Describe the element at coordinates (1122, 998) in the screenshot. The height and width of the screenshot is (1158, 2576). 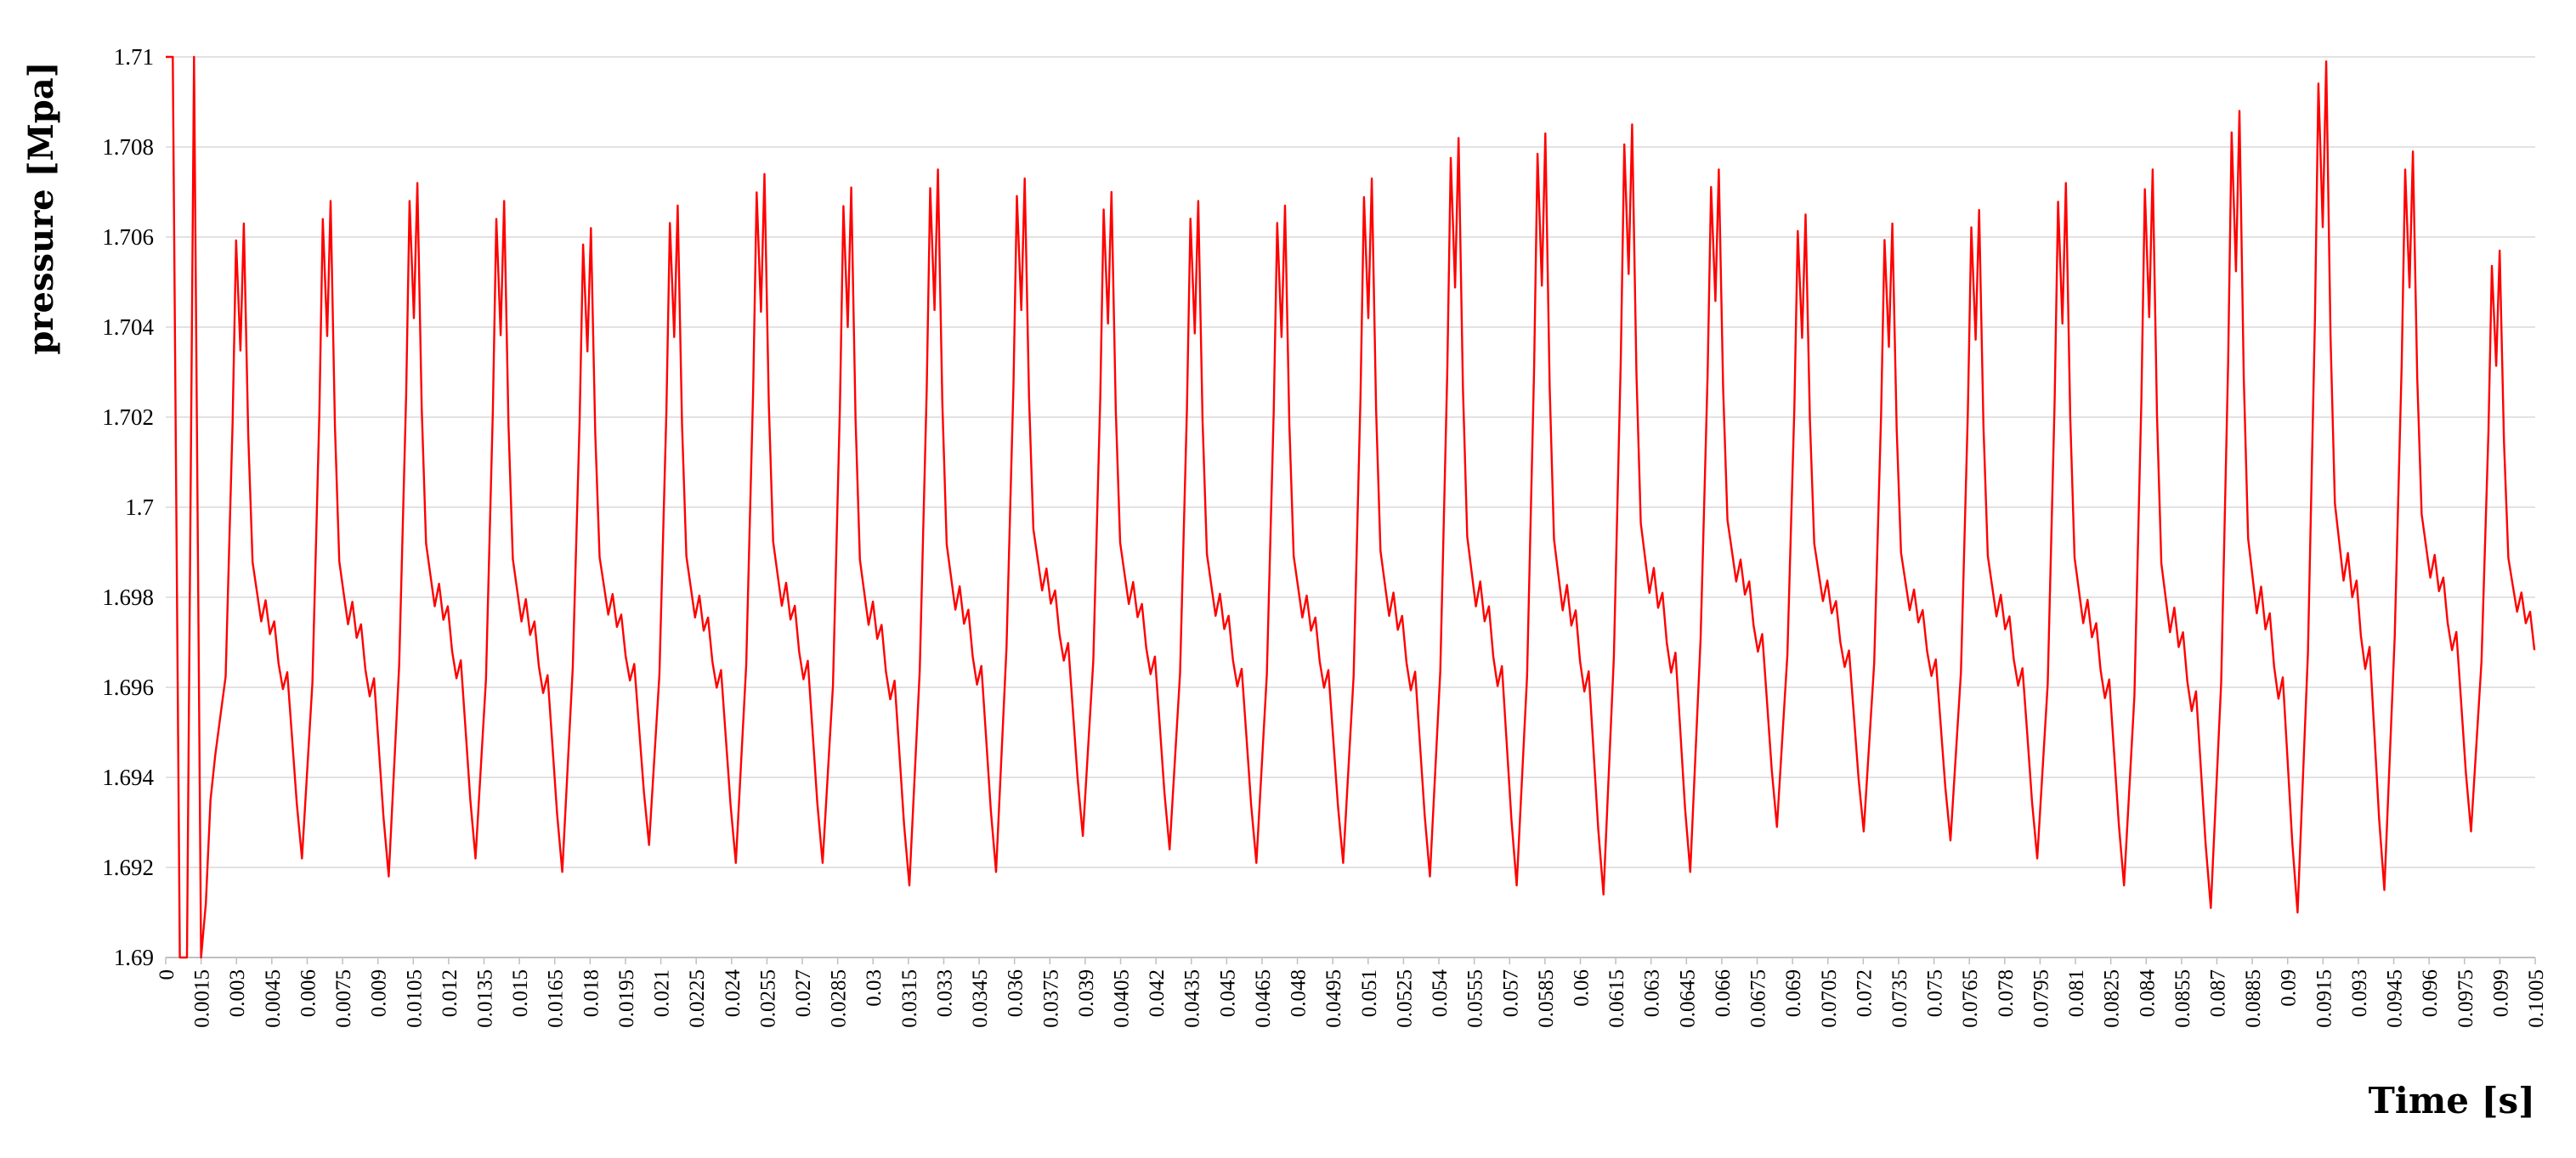
I see `x-tick-label: 0.0405` at that location.